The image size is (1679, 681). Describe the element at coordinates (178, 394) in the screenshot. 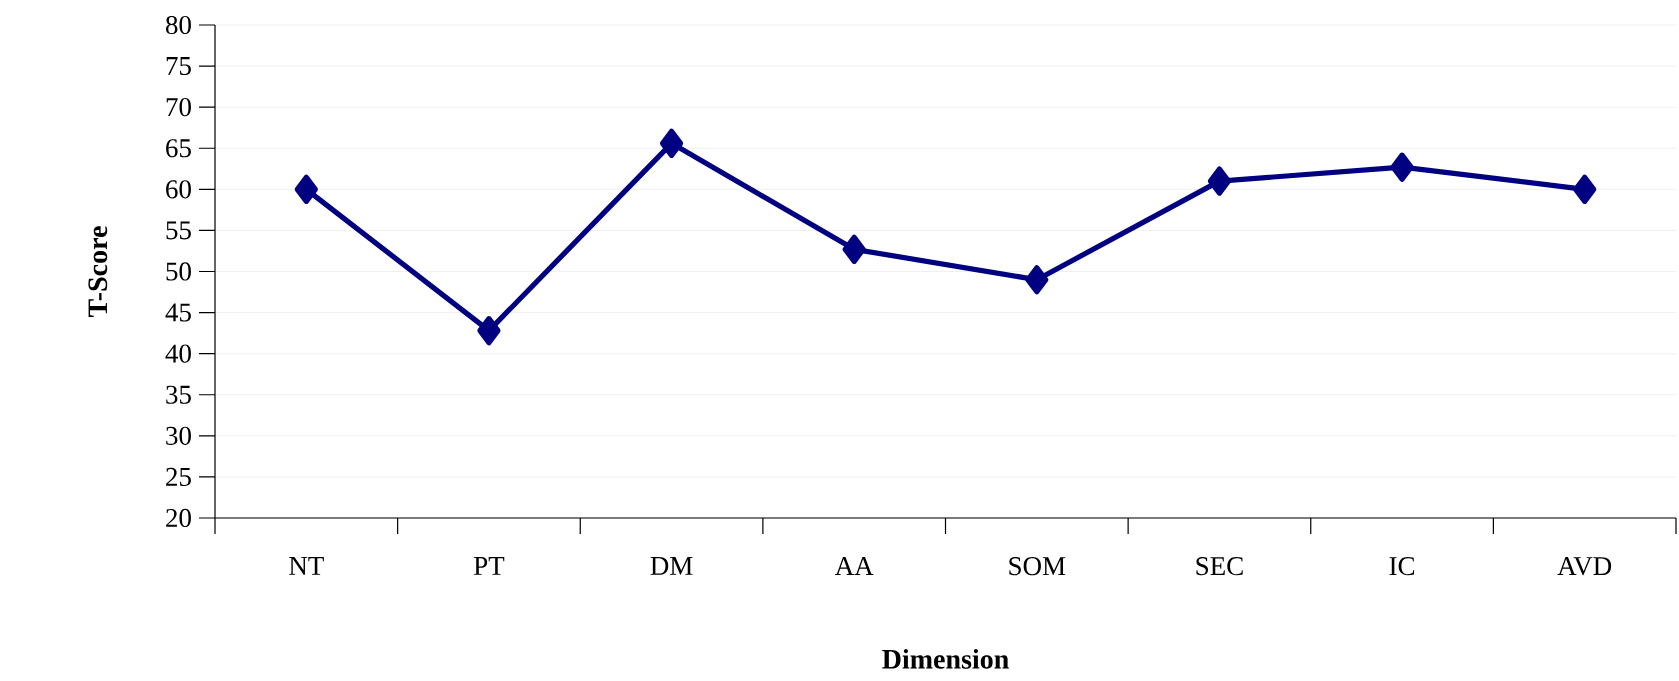

I see `y-tick-label: 35` at that location.